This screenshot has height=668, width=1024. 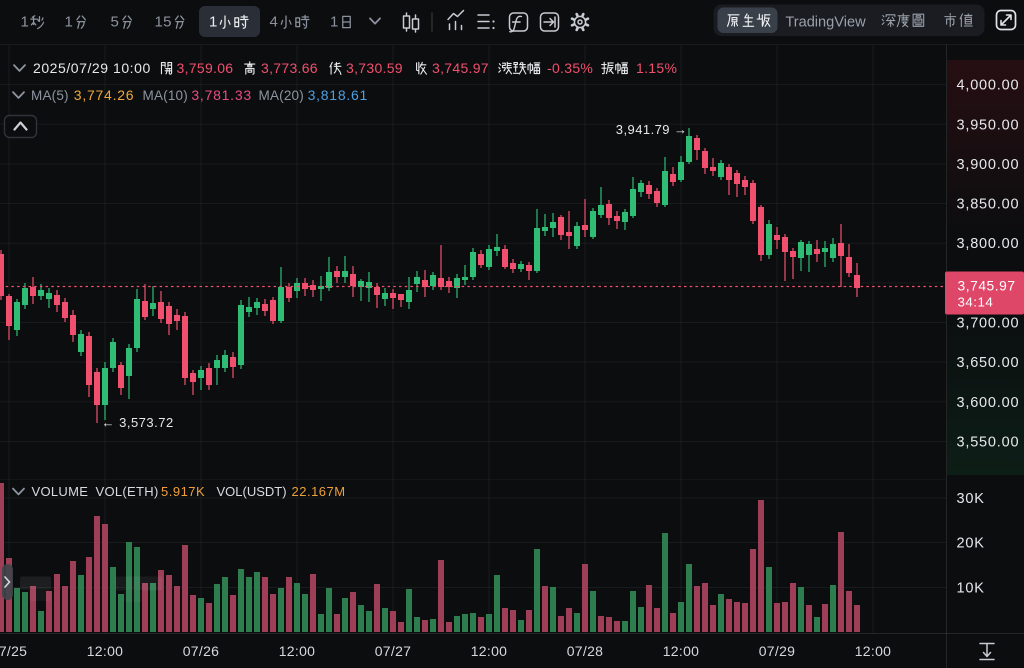 I want to click on svg-text: 3,950.00, so click(x=988, y=125).